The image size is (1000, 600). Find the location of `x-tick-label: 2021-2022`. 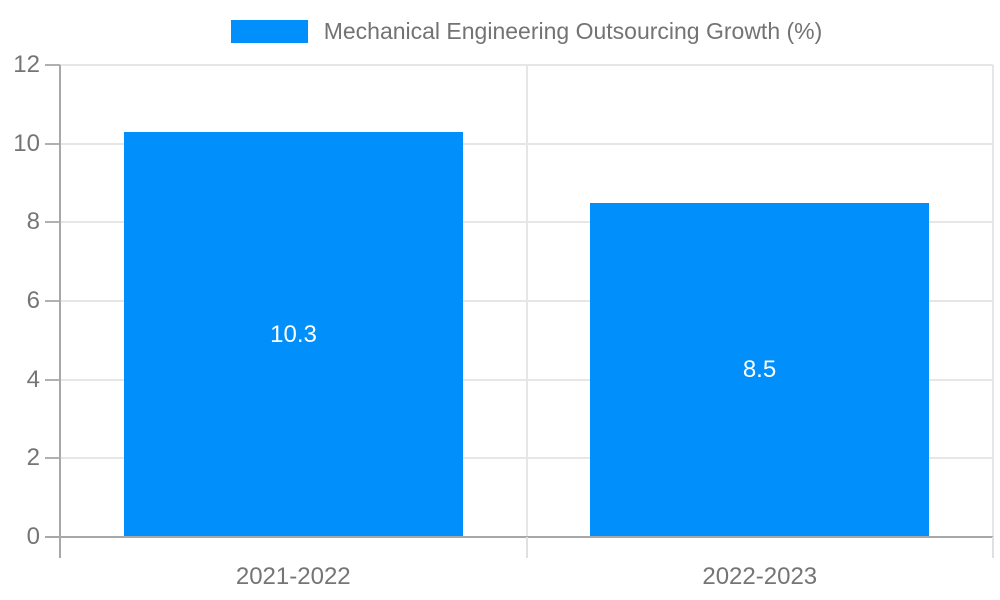

x-tick-label: 2021-2022 is located at coordinates (293, 576).